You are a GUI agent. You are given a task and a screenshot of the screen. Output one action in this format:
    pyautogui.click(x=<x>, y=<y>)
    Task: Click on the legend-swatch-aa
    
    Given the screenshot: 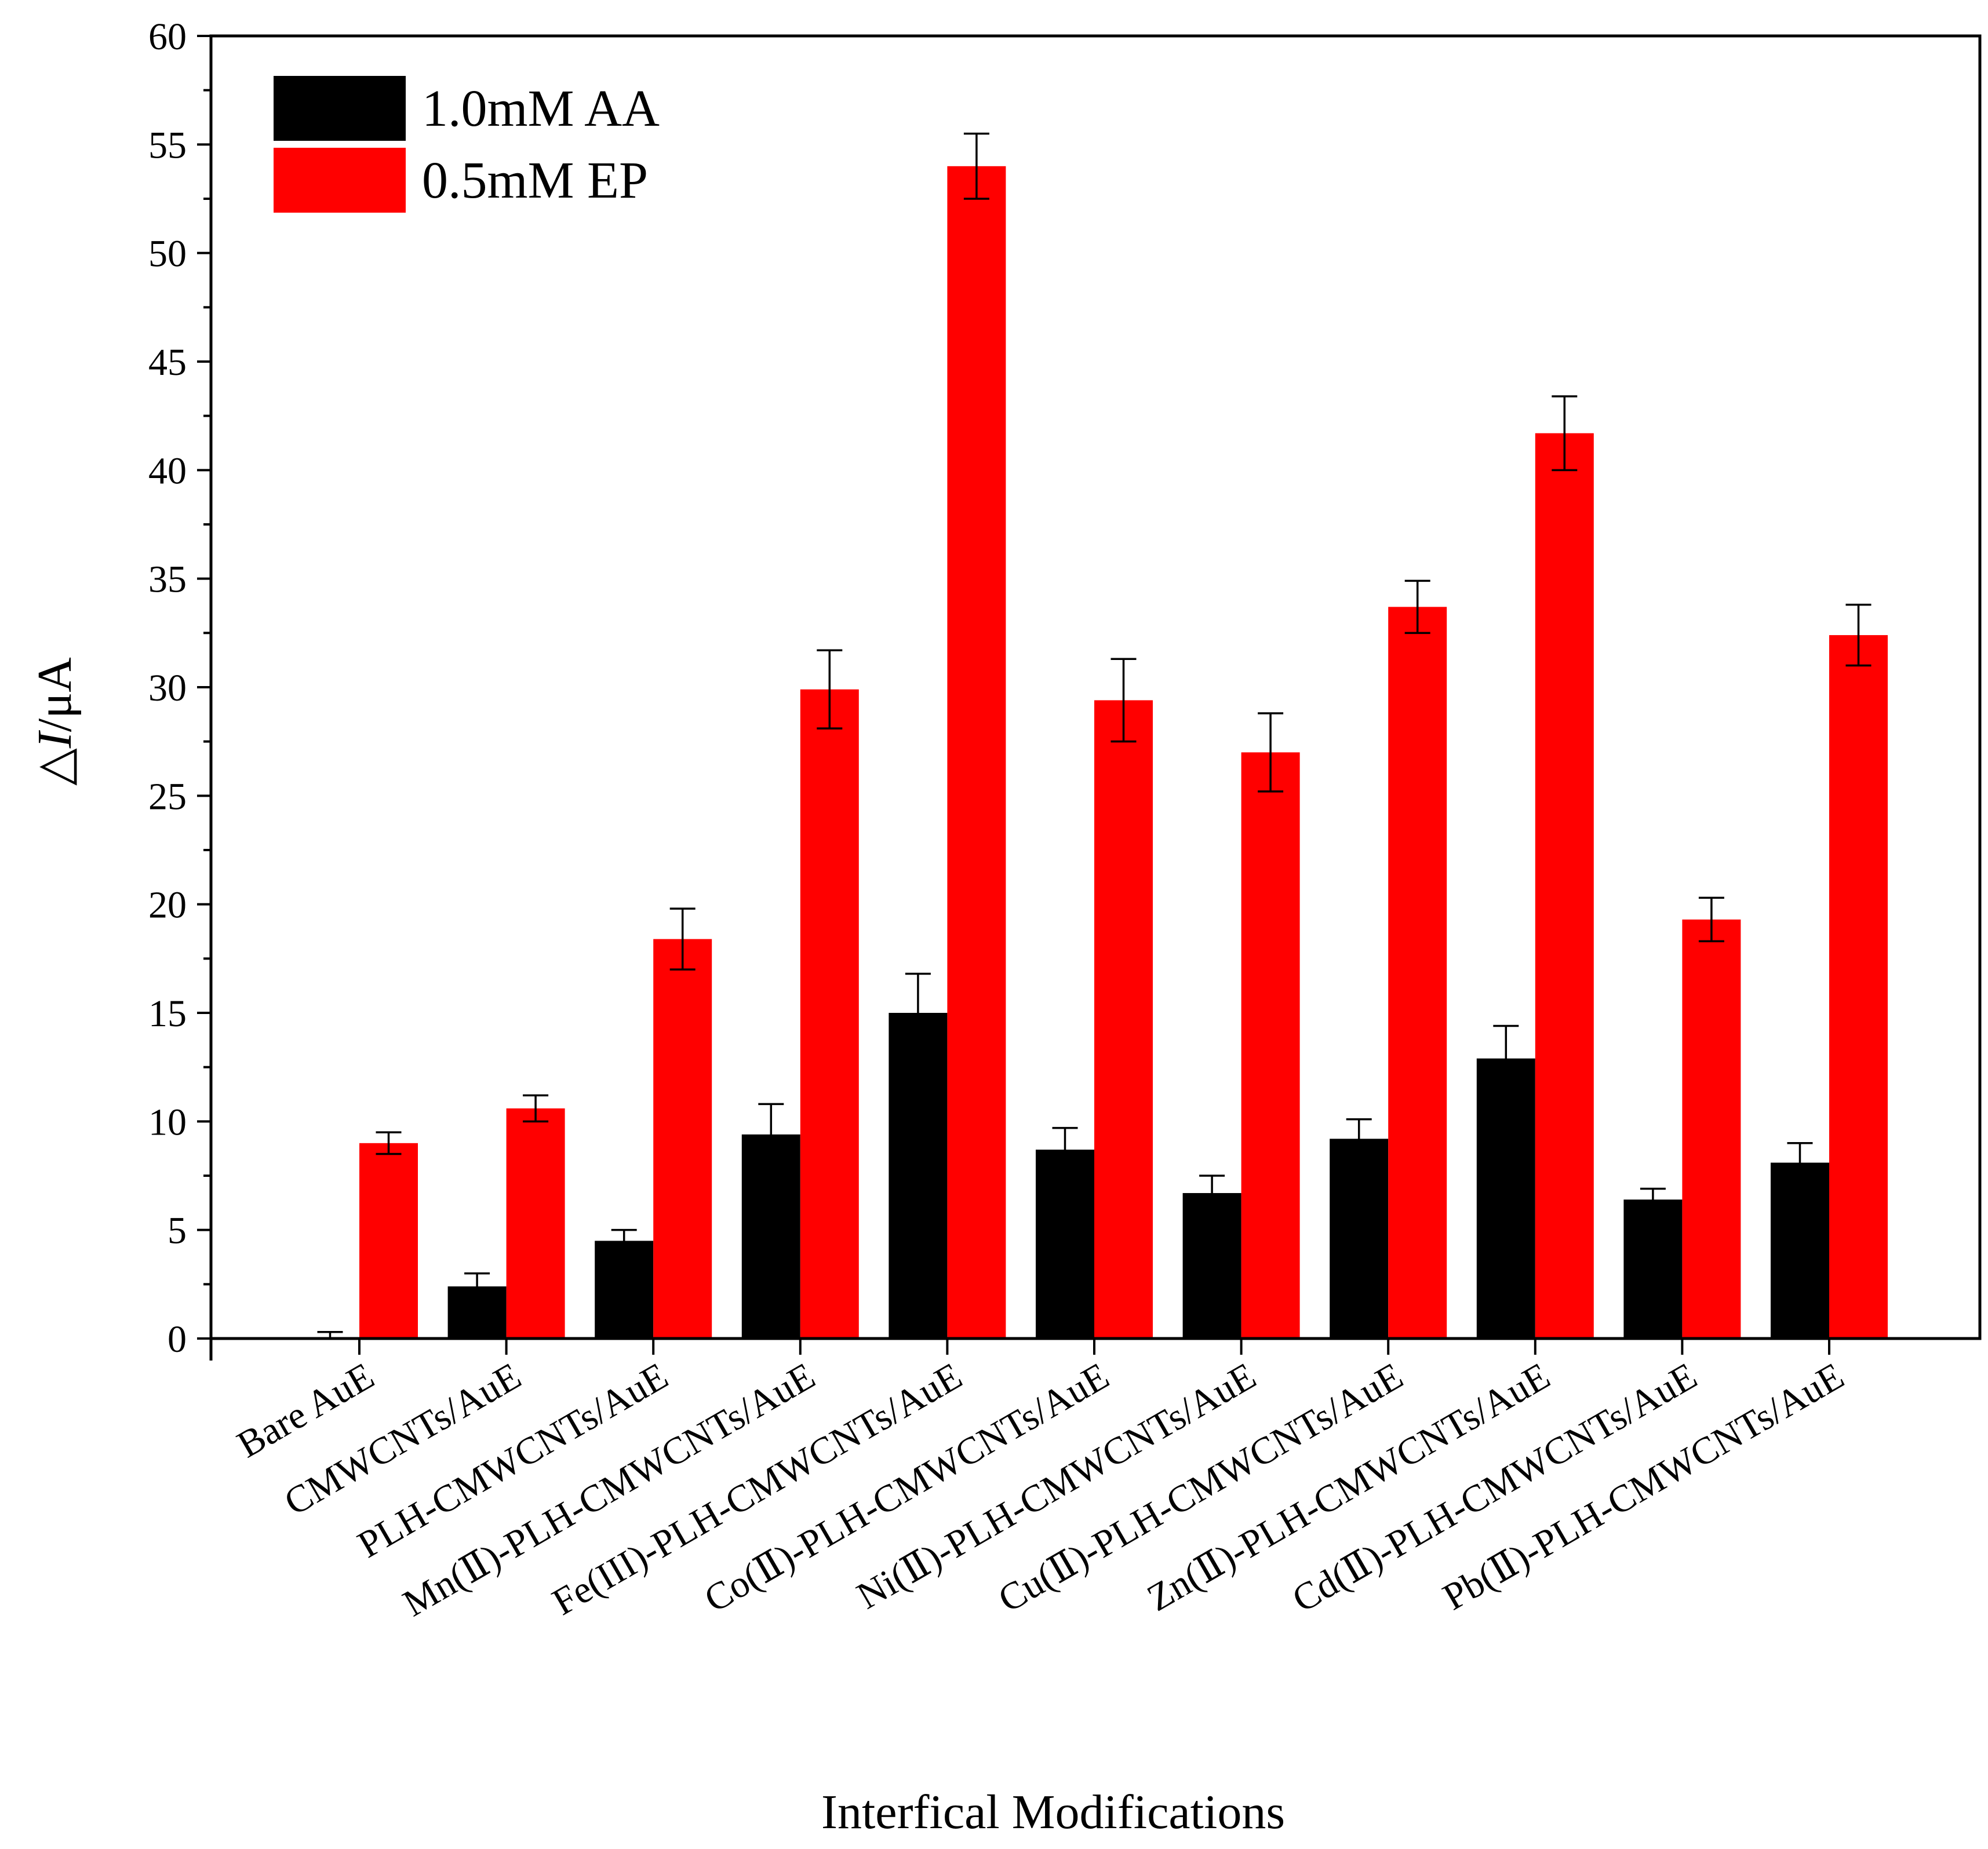 What is the action you would take?
    pyautogui.click(x=340, y=108)
    